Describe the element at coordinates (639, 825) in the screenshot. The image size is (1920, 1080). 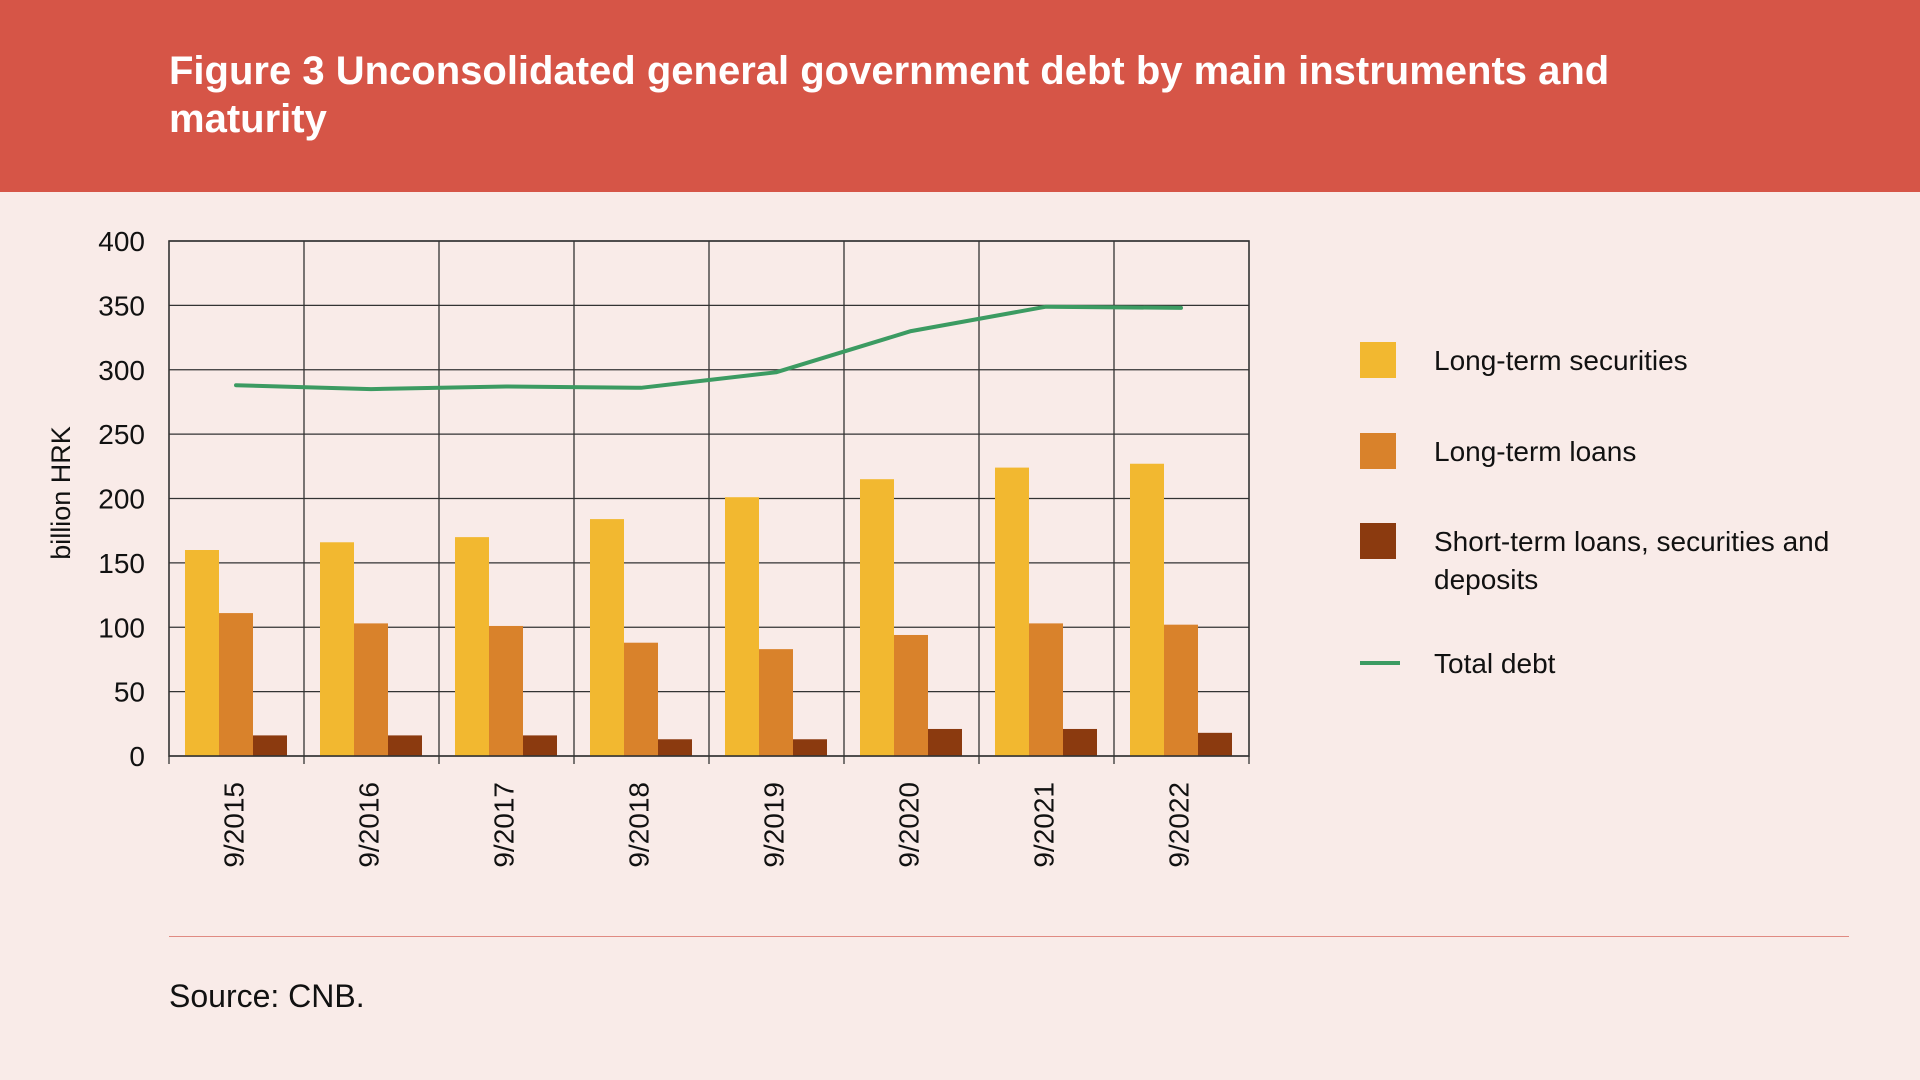
I see `x-tick-label: 9/2018` at that location.